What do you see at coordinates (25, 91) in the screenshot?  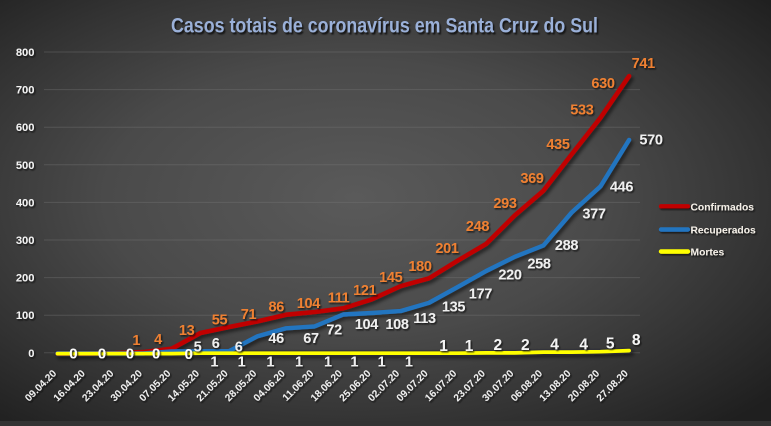 I see `svg-text: 700` at bounding box center [25, 91].